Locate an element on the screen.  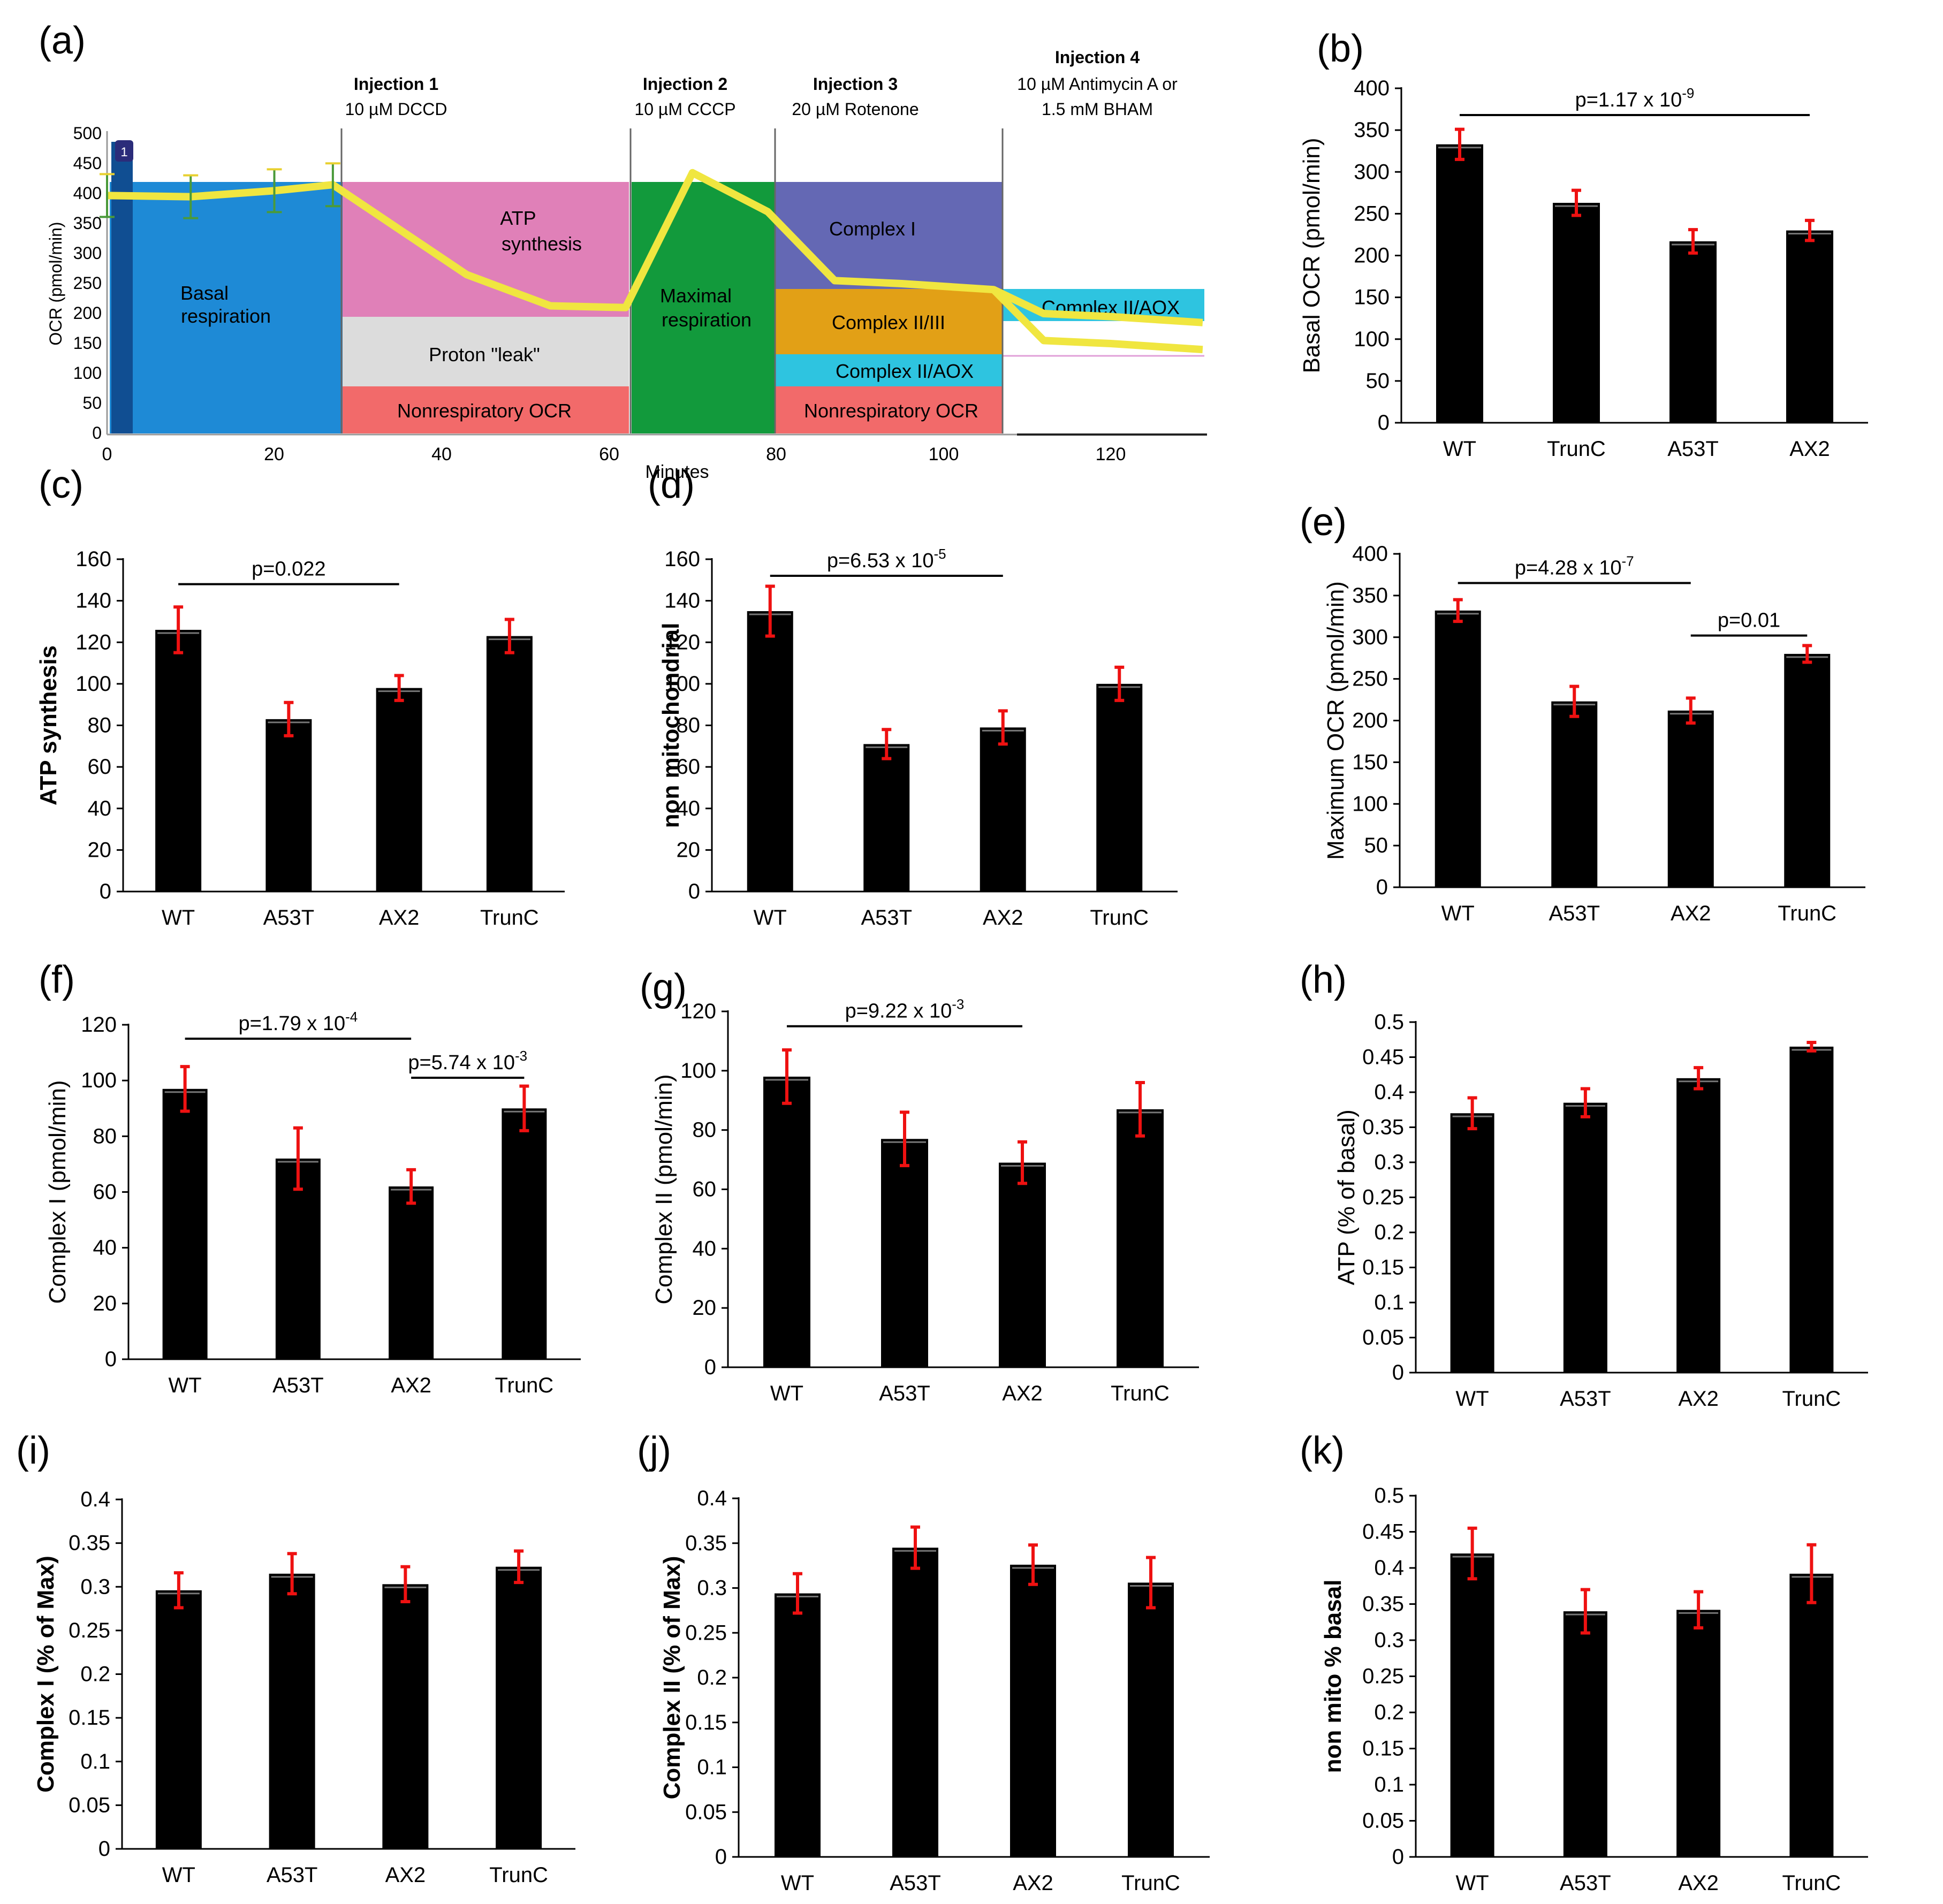
region-atp is located at coordinates (486, 250).